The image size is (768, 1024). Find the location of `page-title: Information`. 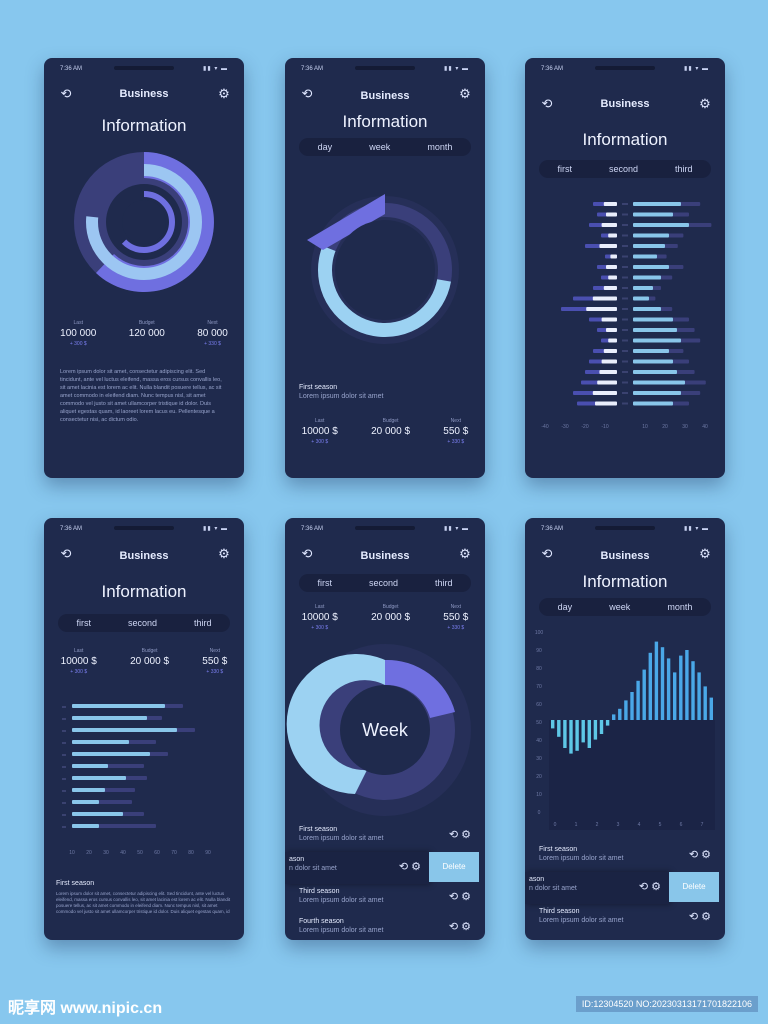

page-title: Information is located at coordinates (625, 581).